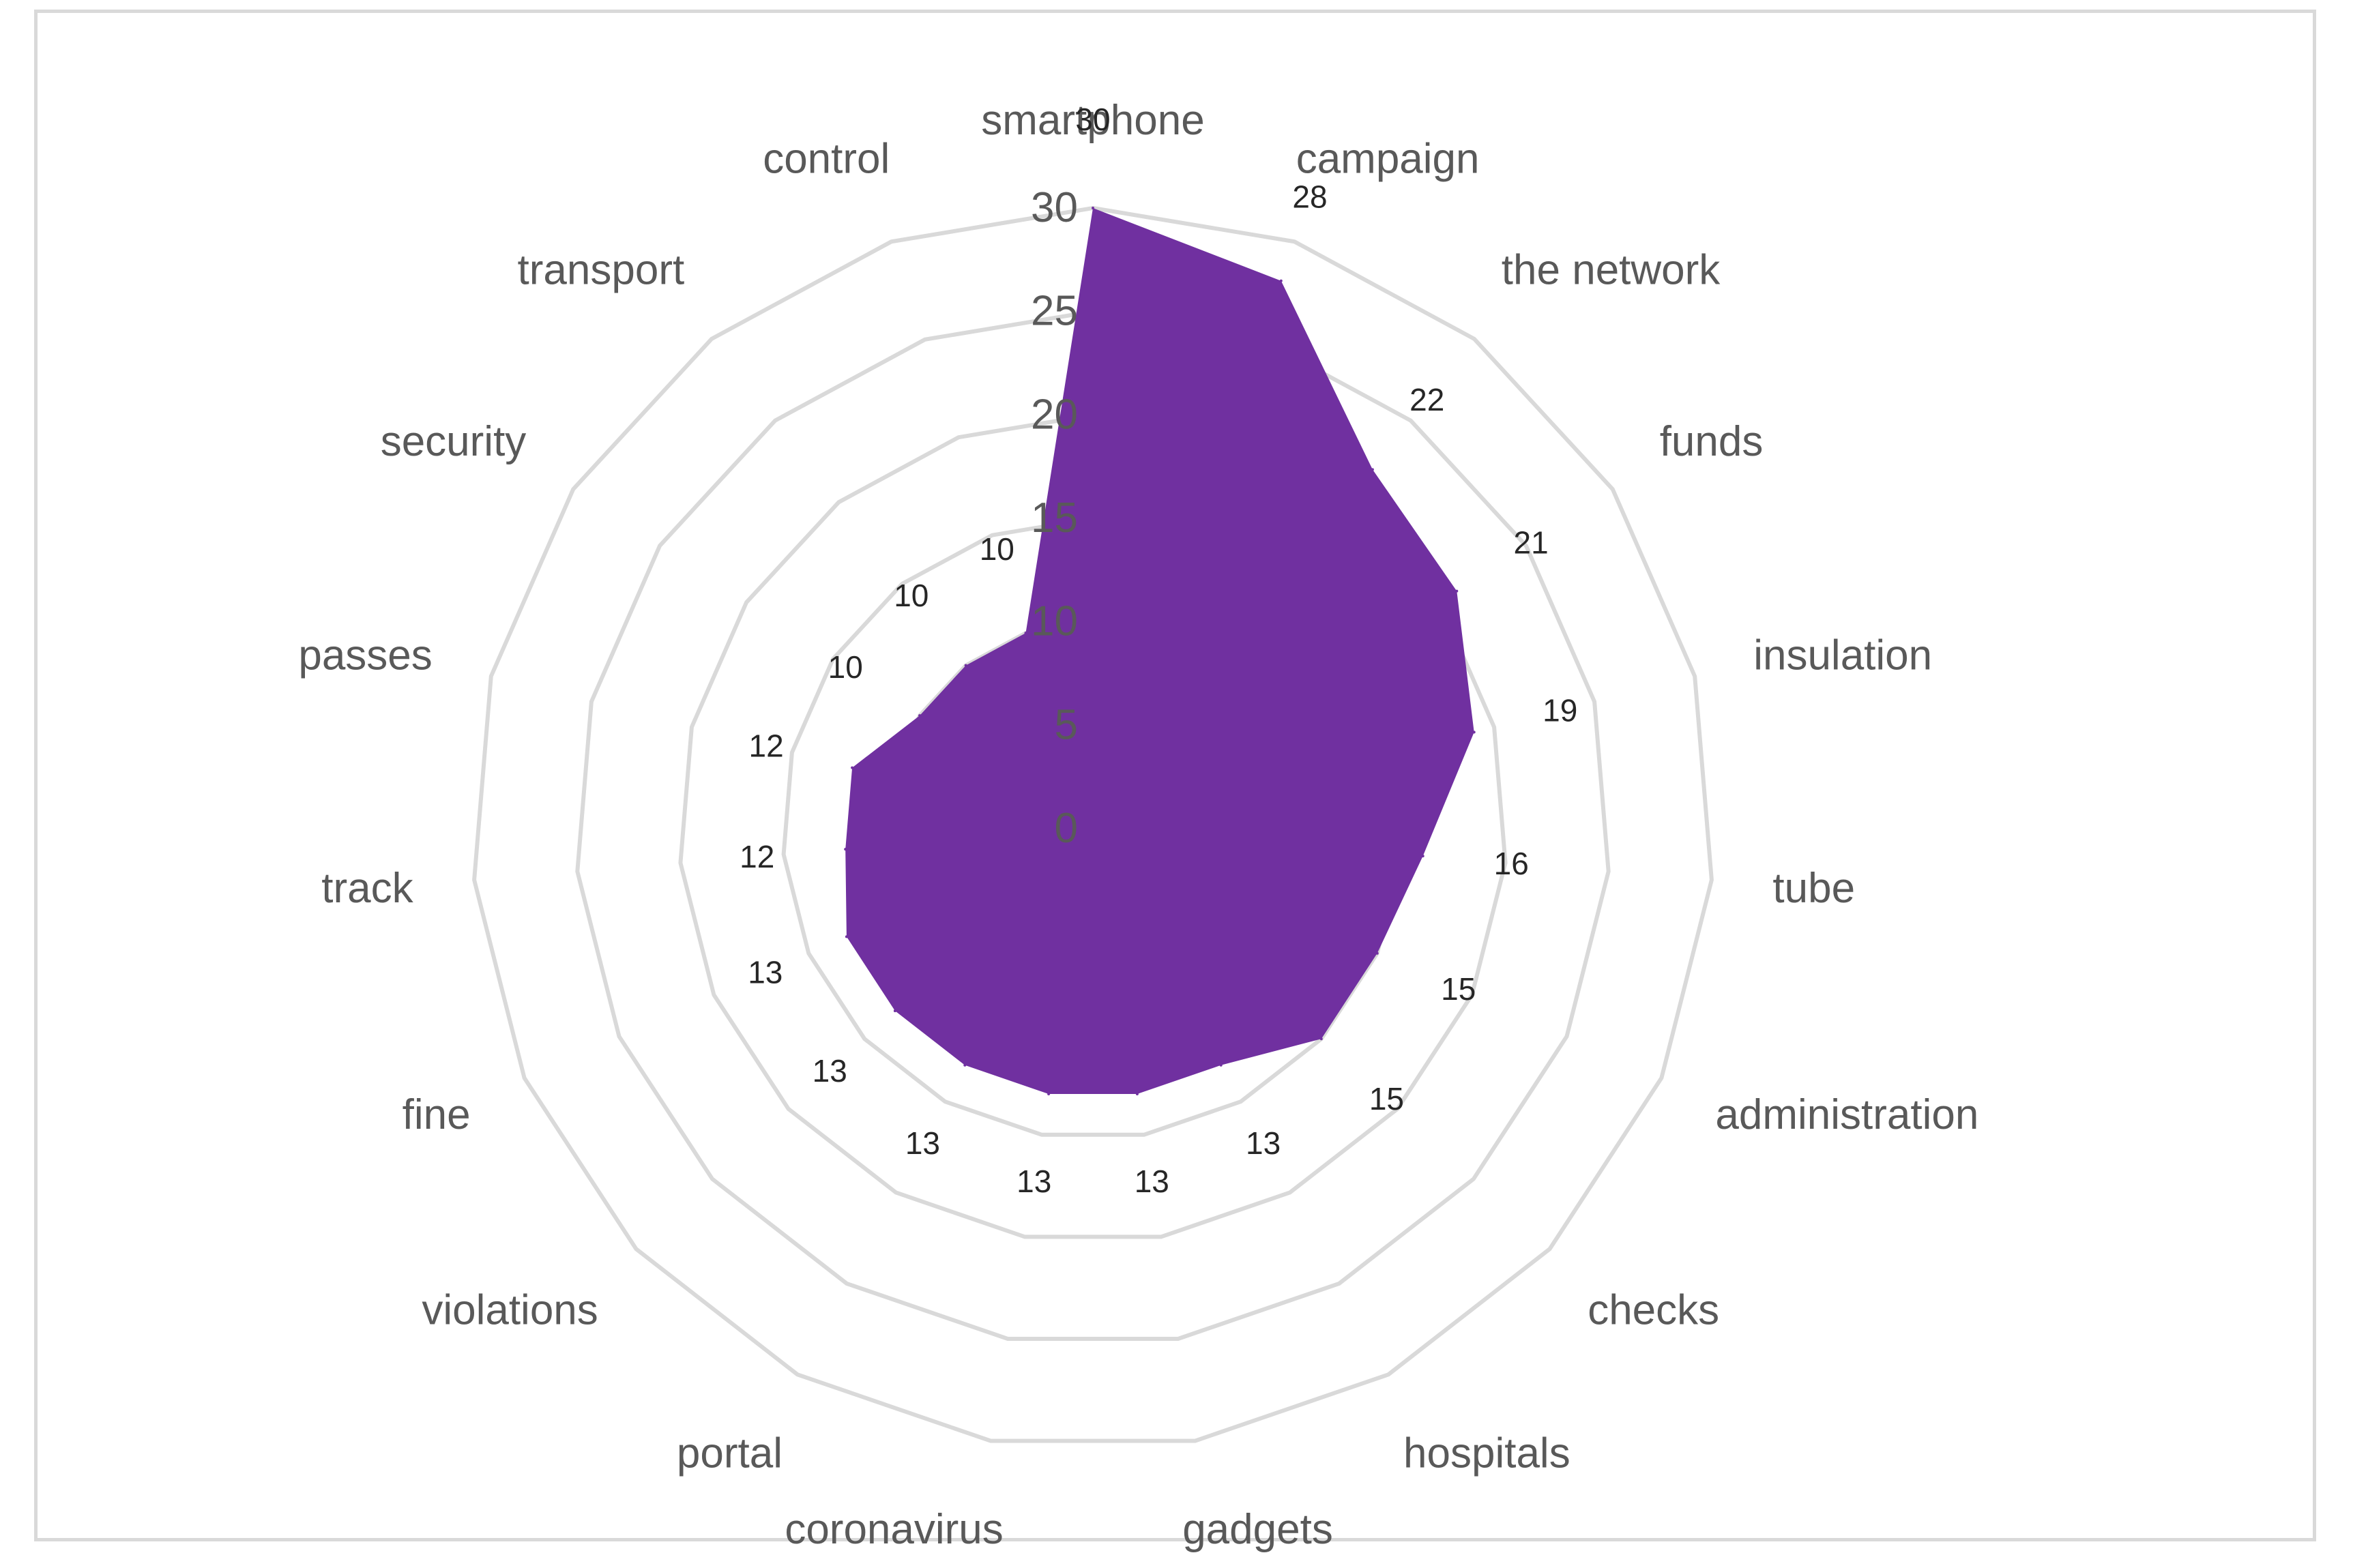 This screenshot has height=1568, width=2353. I want to click on category-label: hospitals, so click(1486, 1453).